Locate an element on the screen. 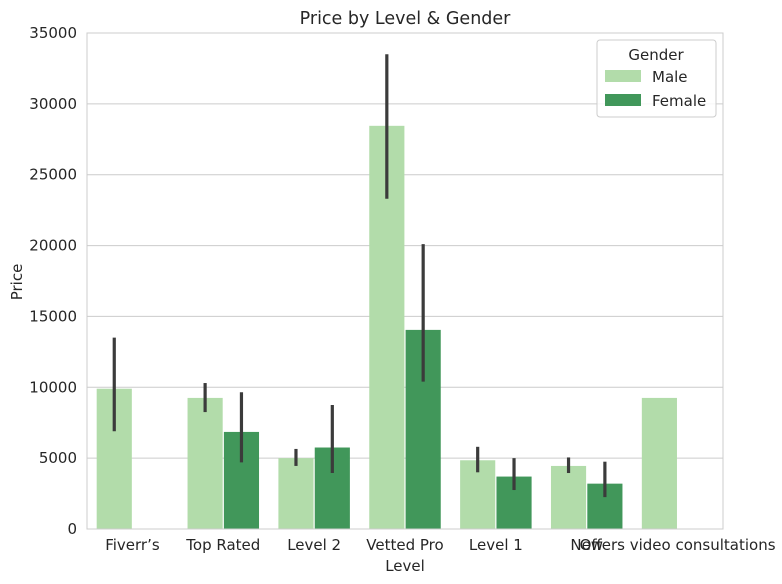 The width and height of the screenshot is (782, 584). x-tick-label: Top Rated is located at coordinates (222, 545).